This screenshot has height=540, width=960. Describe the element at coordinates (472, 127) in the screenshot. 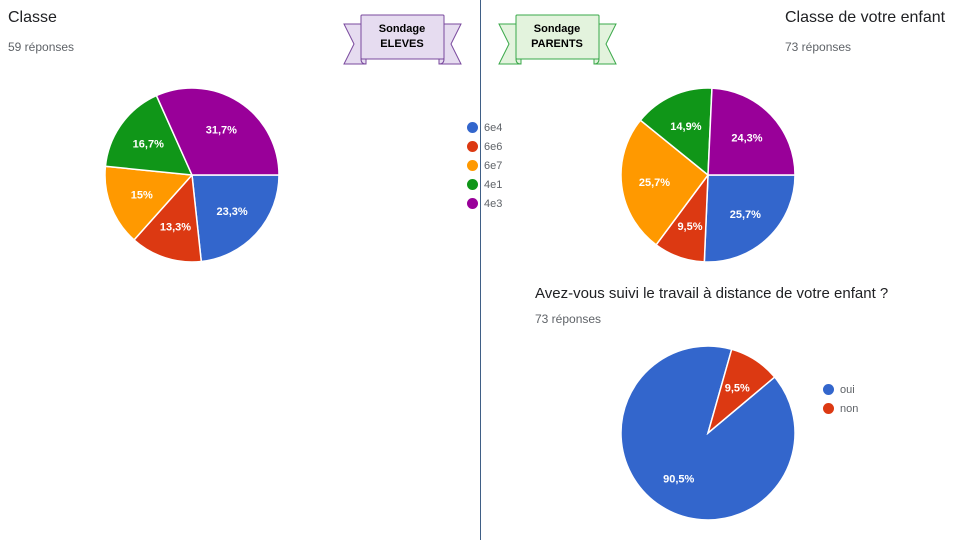

I see `legend0-swatch-6e4` at that location.